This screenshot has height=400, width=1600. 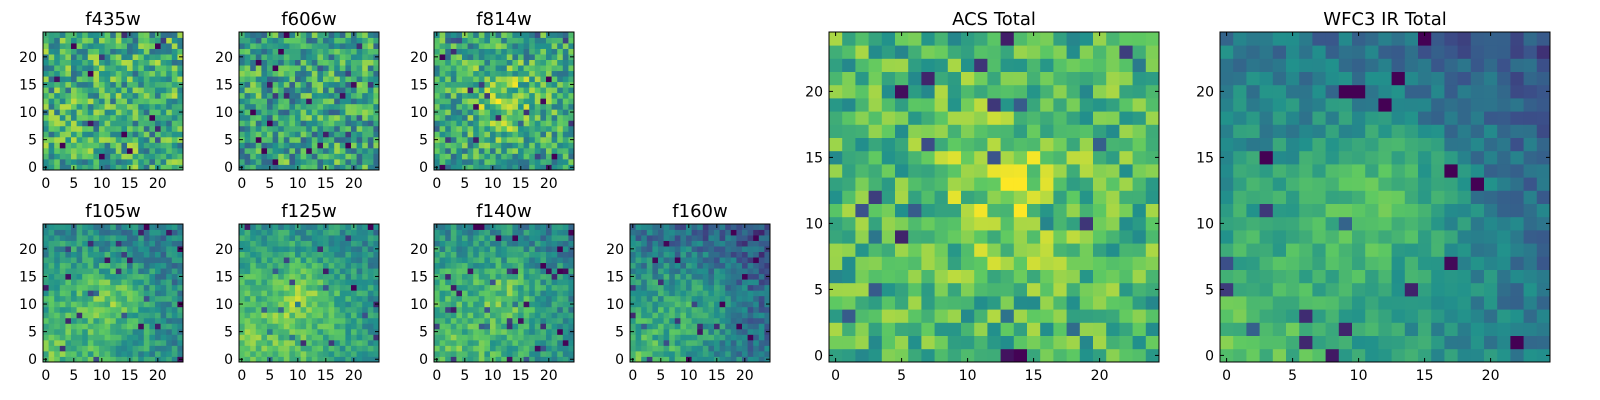 I want to click on axes-frame, so click(x=309, y=101).